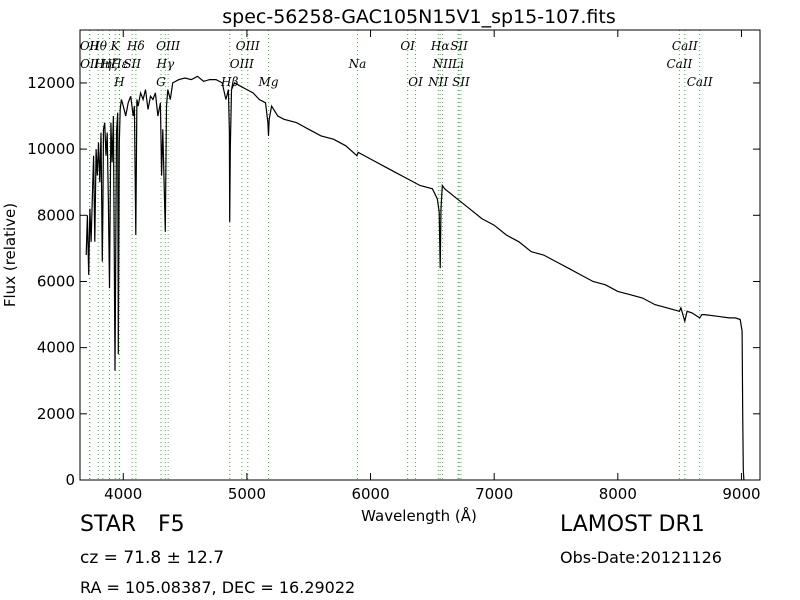 The height and width of the screenshot is (600, 800). What do you see at coordinates (152, 558) in the screenshot?
I see `redshift-value: cz = 71.8 ± 12.7` at bounding box center [152, 558].